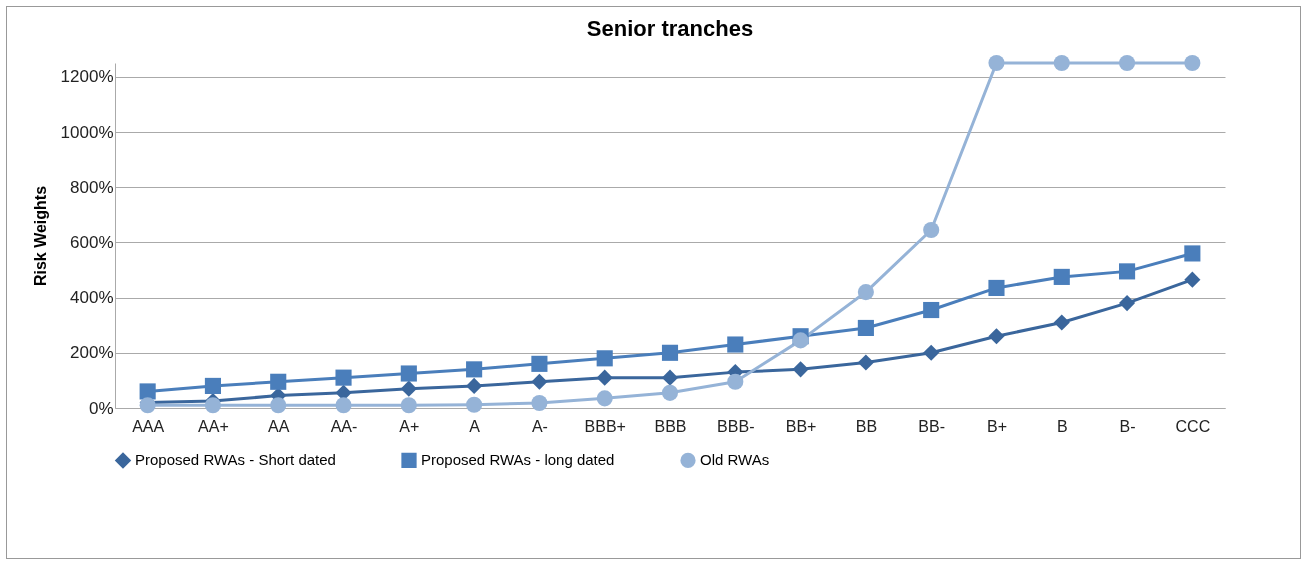 This screenshot has width=1309, height=567. Describe the element at coordinates (670, 28) in the screenshot. I see `chart-title: Senior tranches` at that location.